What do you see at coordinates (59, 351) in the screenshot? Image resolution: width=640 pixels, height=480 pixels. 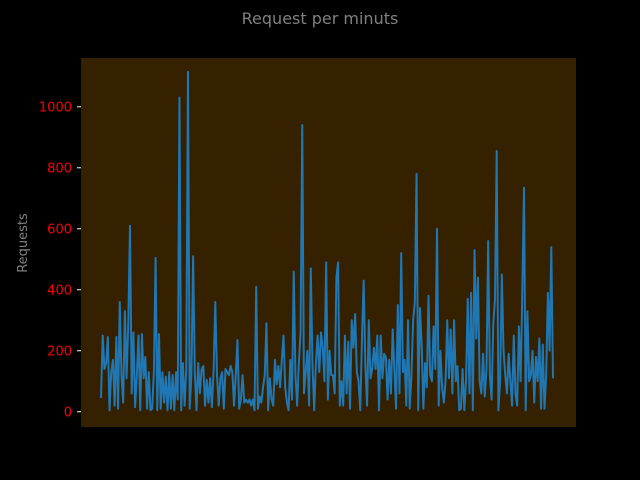 I see `y-tick-label: 200` at bounding box center [59, 351].